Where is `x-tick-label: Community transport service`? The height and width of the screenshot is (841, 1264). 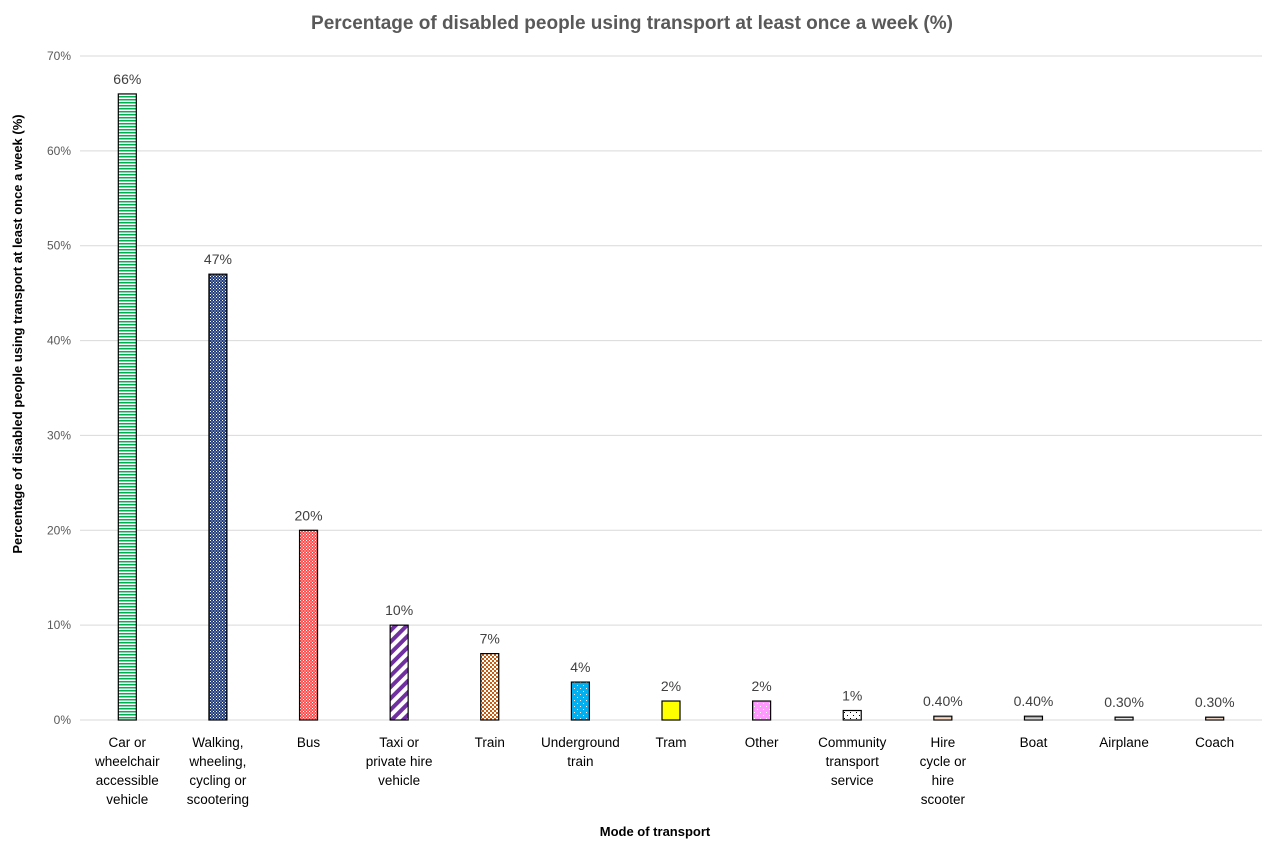
x-tick-label: Community transport service is located at coordinates (852, 761).